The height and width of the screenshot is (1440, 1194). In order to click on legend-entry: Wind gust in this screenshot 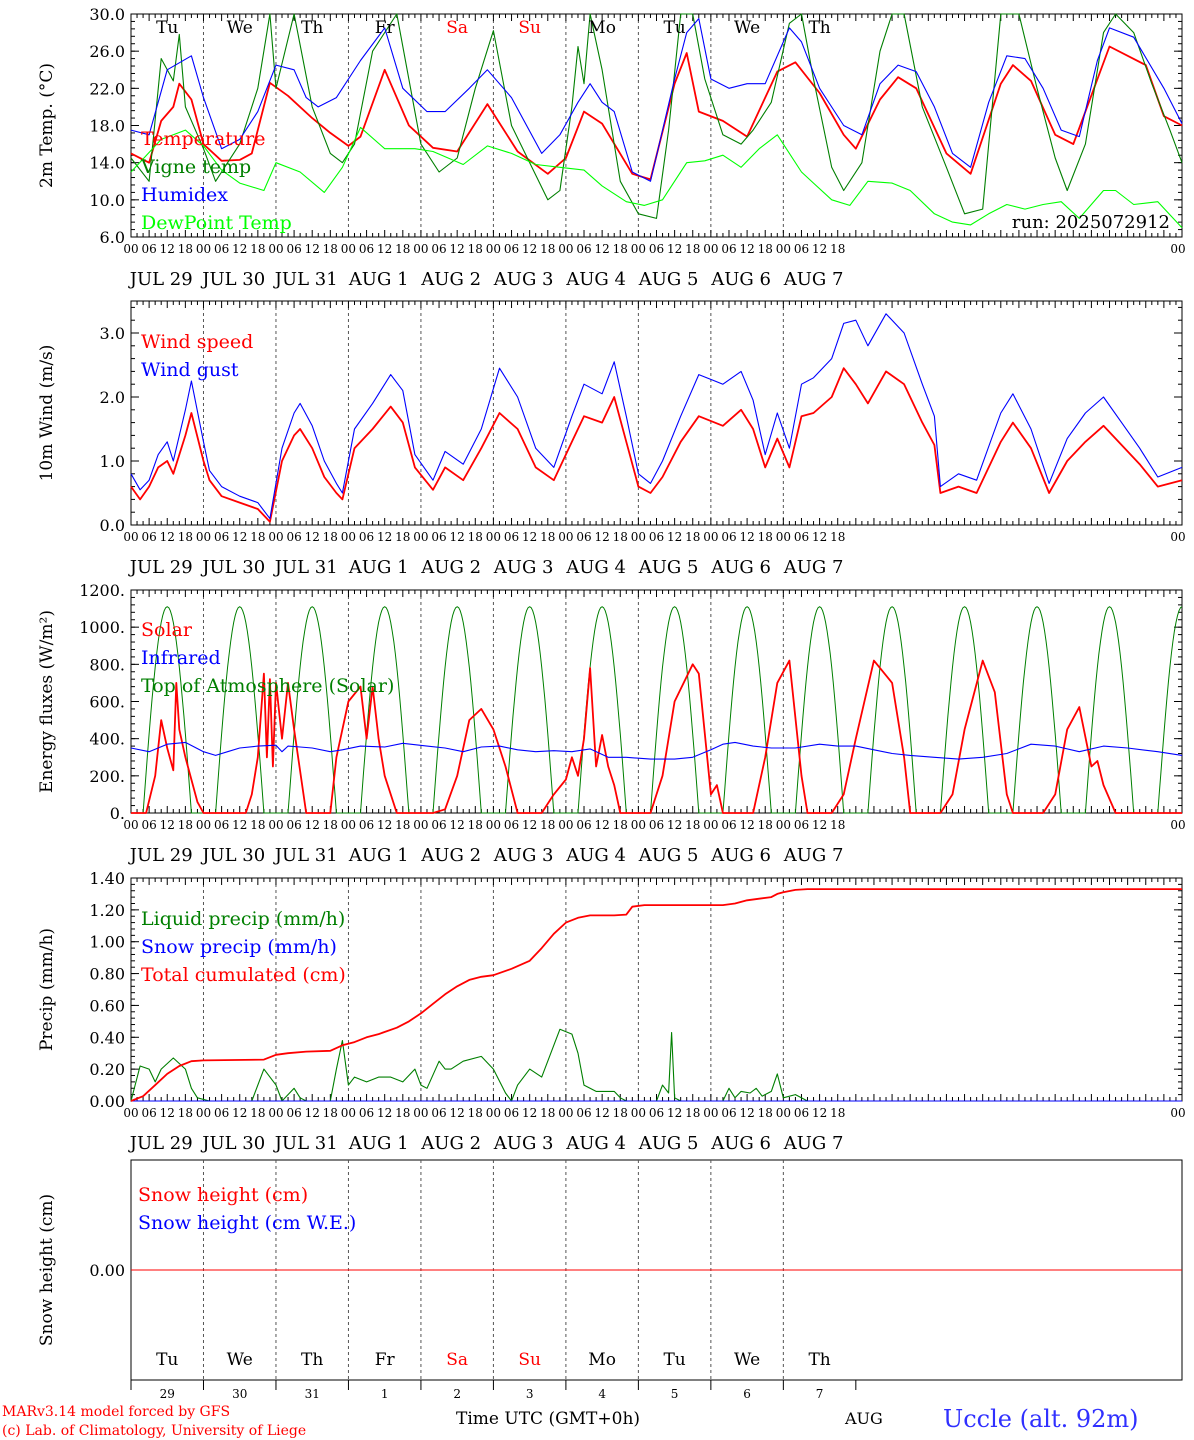, I will do `click(190, 370)`.